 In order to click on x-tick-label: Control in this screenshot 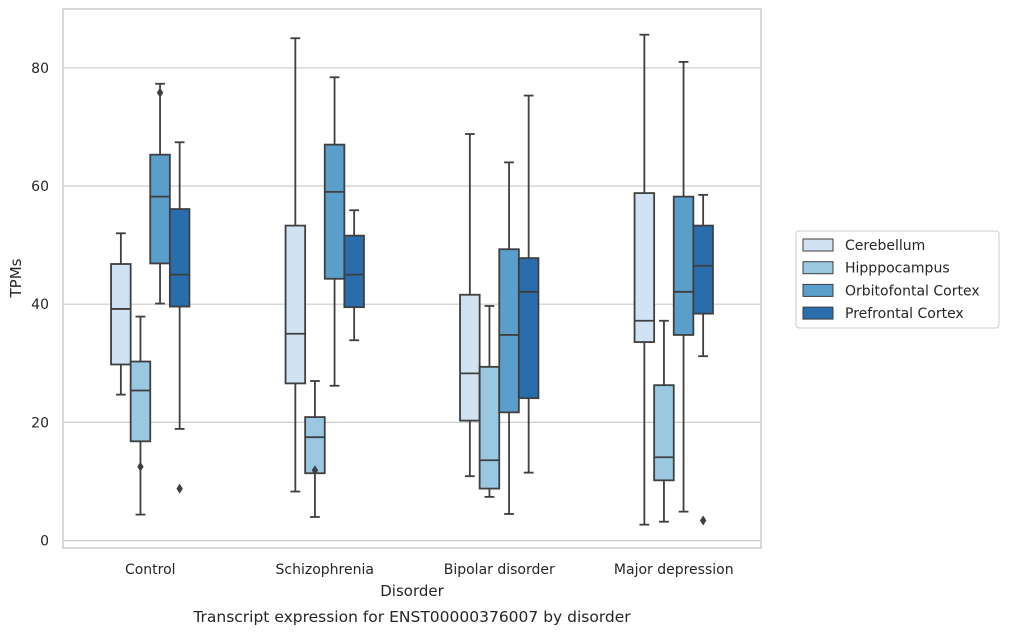, I will do `click(150, 570)`.